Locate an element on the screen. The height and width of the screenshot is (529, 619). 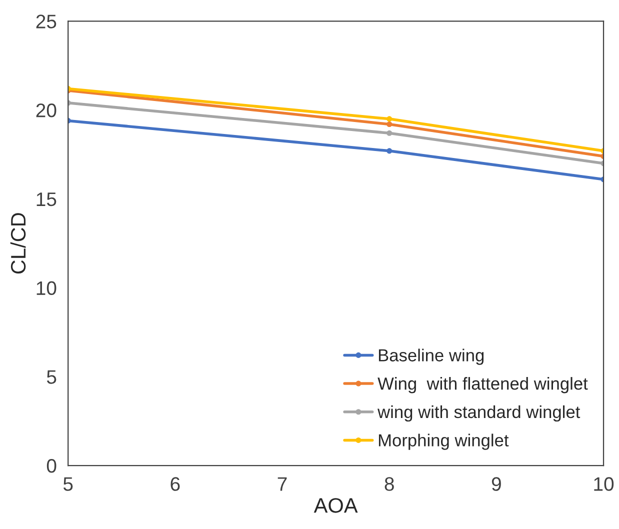
x-axis-title: AOA is located at coordinates (336, 505).